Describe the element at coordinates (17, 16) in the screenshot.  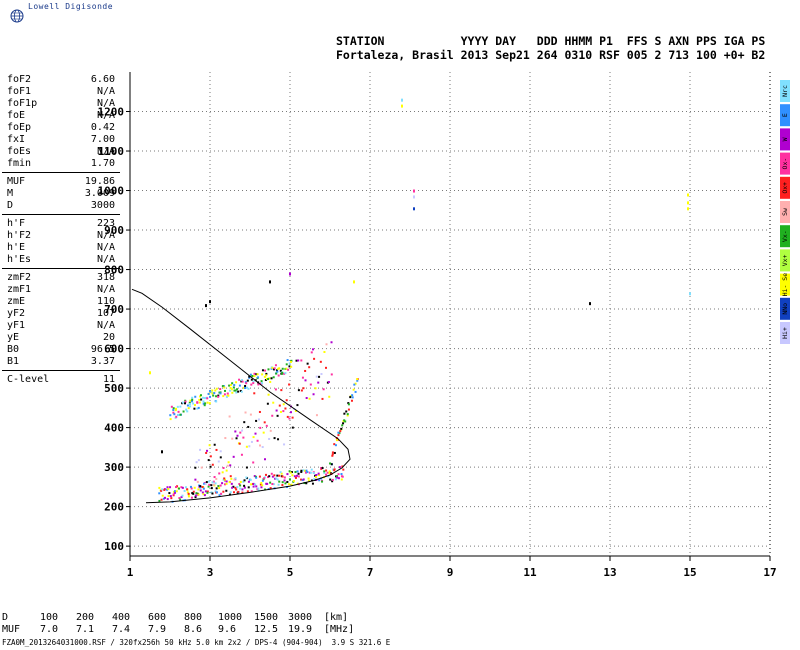
I see `globe-icon` at that location.